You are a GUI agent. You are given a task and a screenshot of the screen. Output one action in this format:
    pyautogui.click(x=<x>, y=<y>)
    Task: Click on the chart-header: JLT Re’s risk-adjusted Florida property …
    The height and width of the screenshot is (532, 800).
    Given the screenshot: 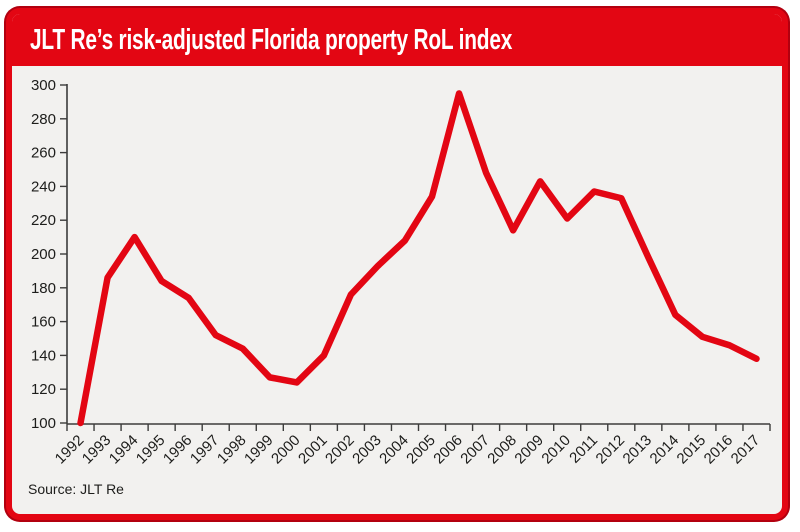 What is the action you would take?
    pyautogui.click(x=397, y=40)
    